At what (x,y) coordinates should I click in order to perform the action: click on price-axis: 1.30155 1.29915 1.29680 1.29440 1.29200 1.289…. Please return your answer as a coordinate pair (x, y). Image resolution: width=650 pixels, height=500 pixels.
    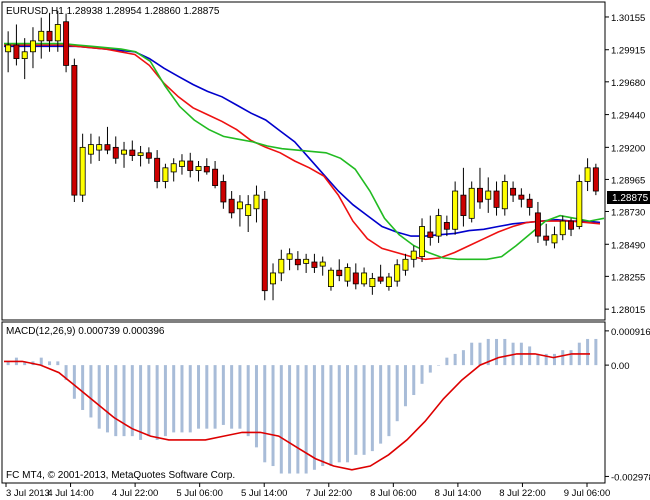
    Looking at the image, I should click on (625, 164).